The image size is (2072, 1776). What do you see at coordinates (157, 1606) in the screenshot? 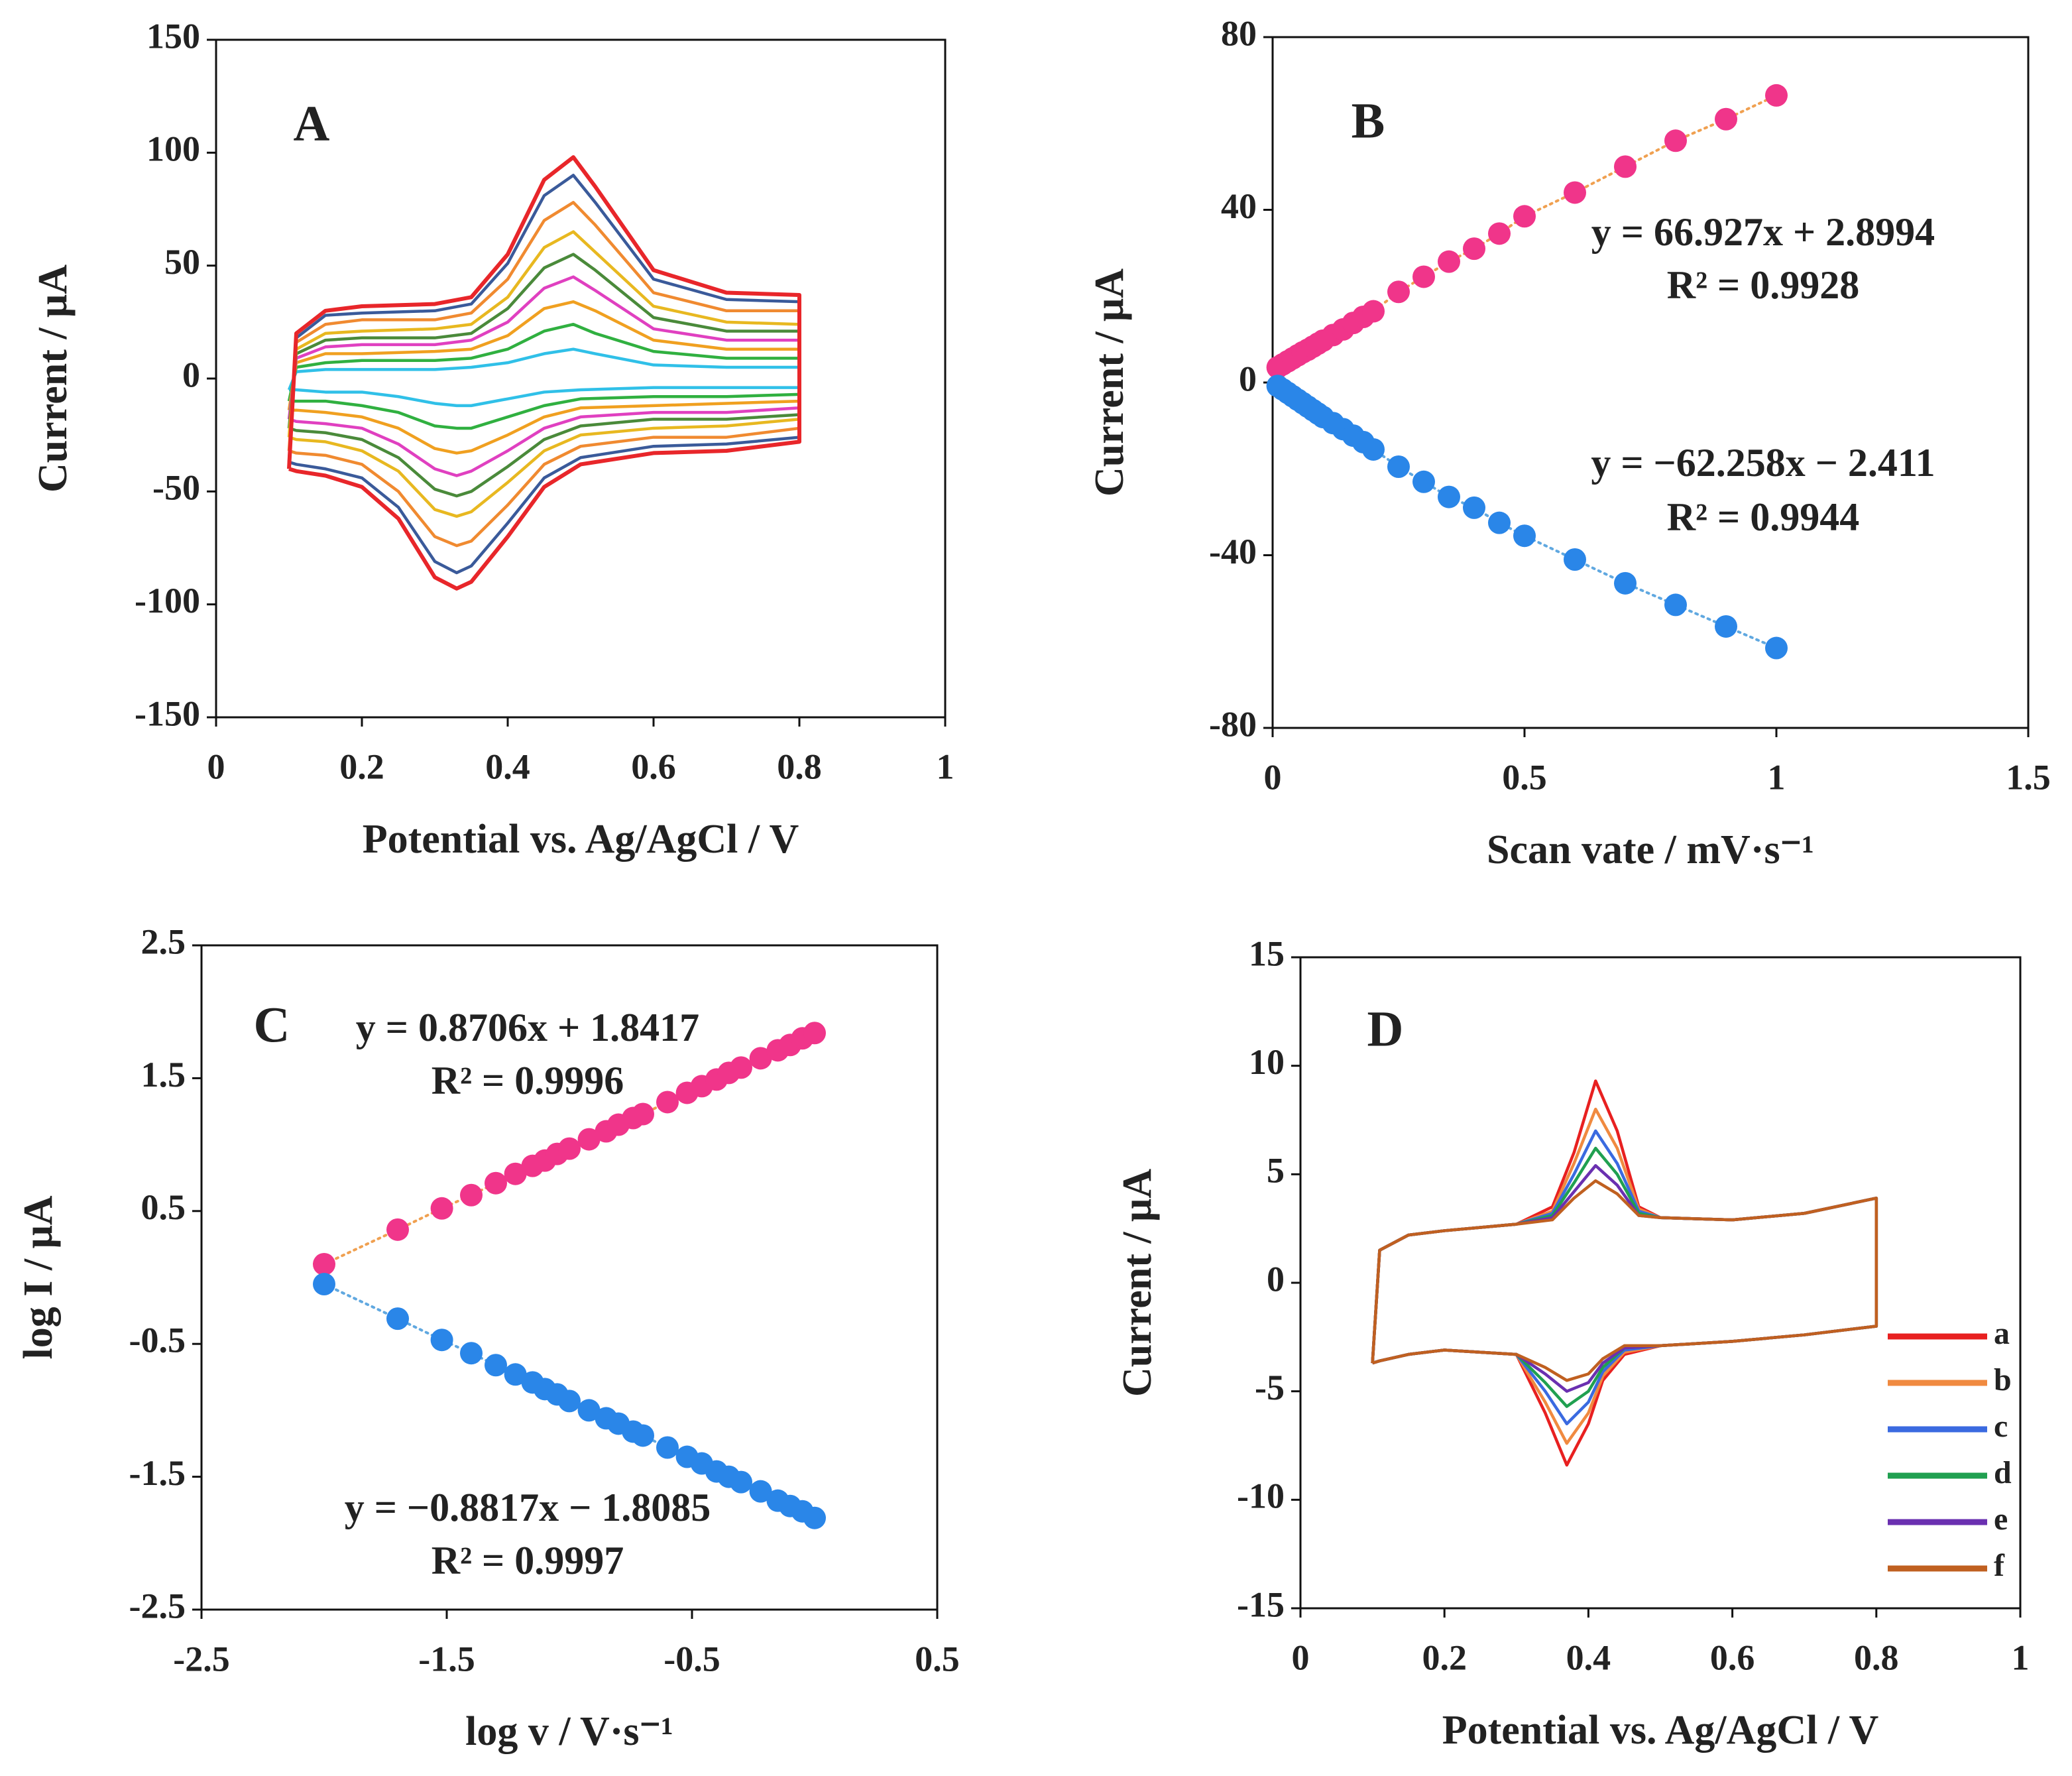
I see `y-tick-label: -2.5` at bounding box center [157, 1606].